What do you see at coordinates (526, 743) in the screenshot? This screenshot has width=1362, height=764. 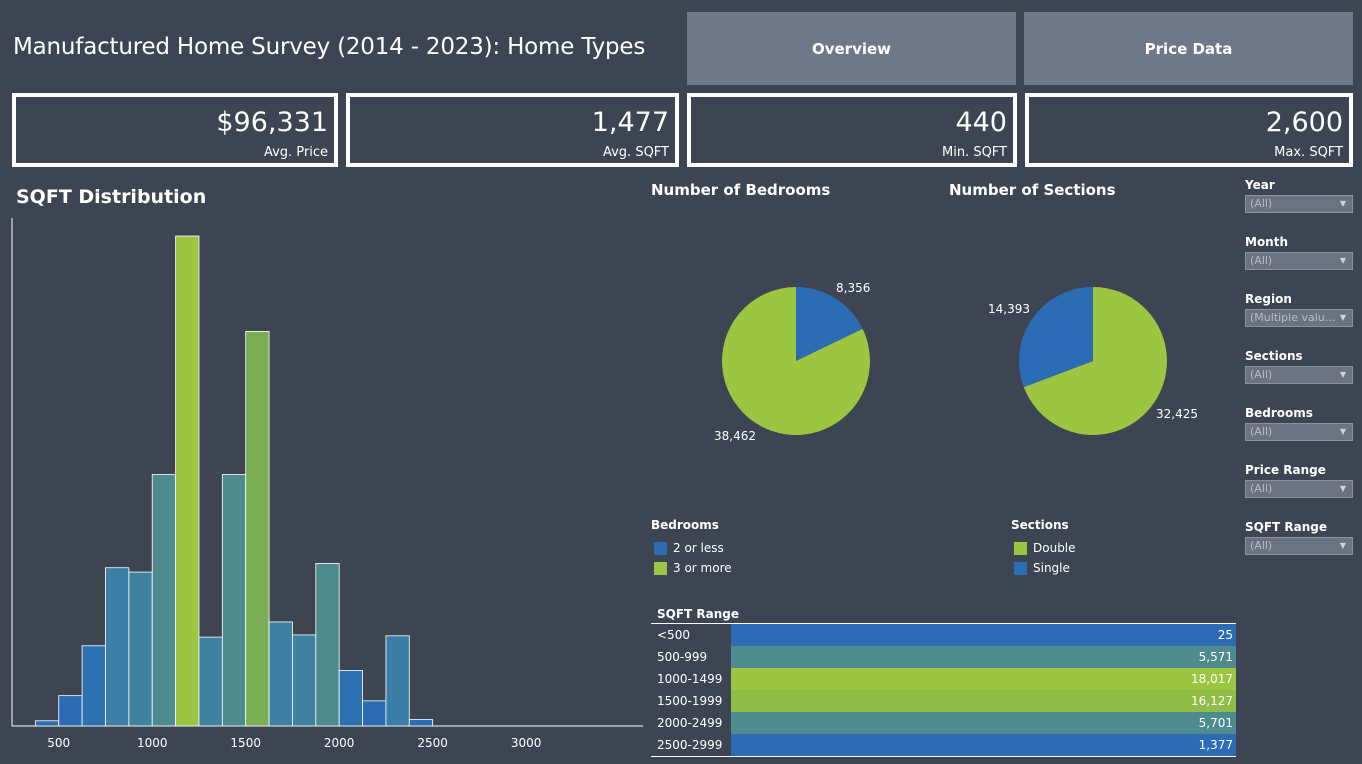 I see `x-tick-label: 3000` at bounding box center [526, 743].